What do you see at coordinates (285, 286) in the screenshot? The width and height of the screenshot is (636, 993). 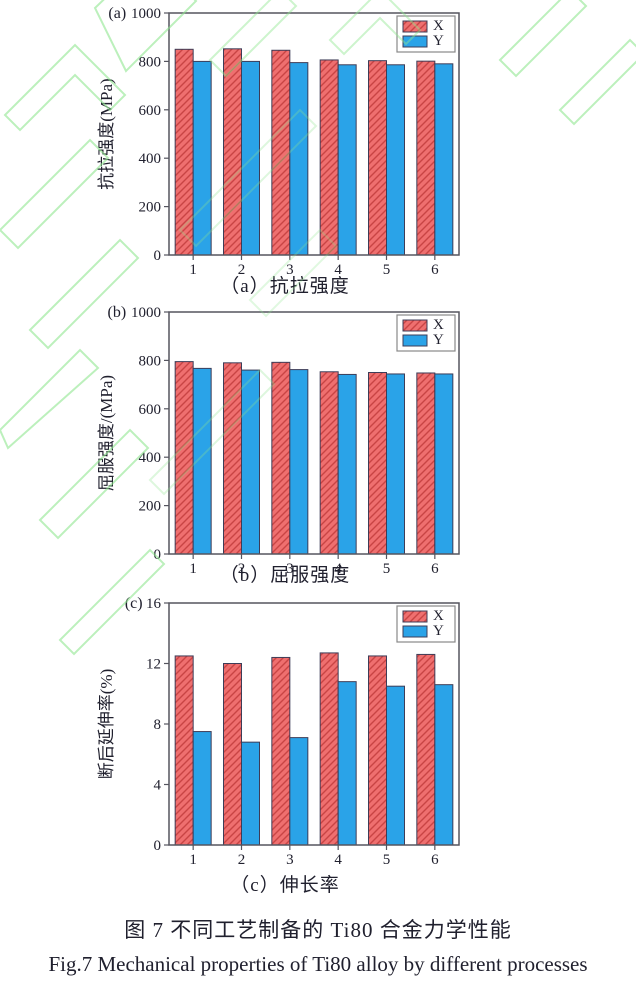 I see `chart-a-caption: （a）抗拉强度` at bounding box center [285, 286].